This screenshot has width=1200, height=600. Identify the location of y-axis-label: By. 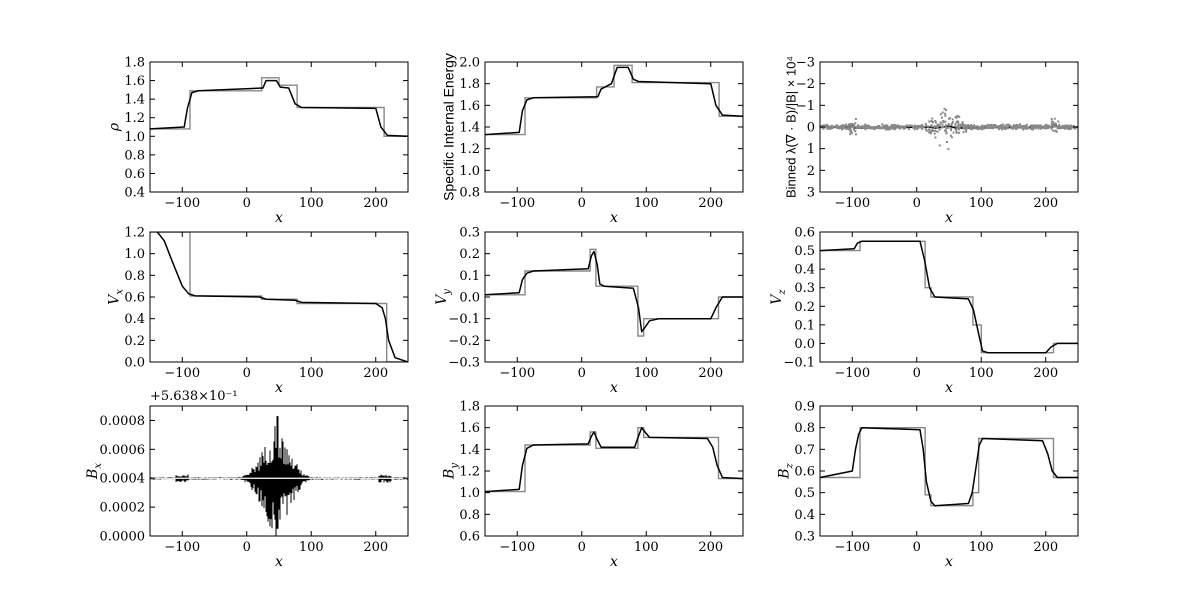
(450, 471).